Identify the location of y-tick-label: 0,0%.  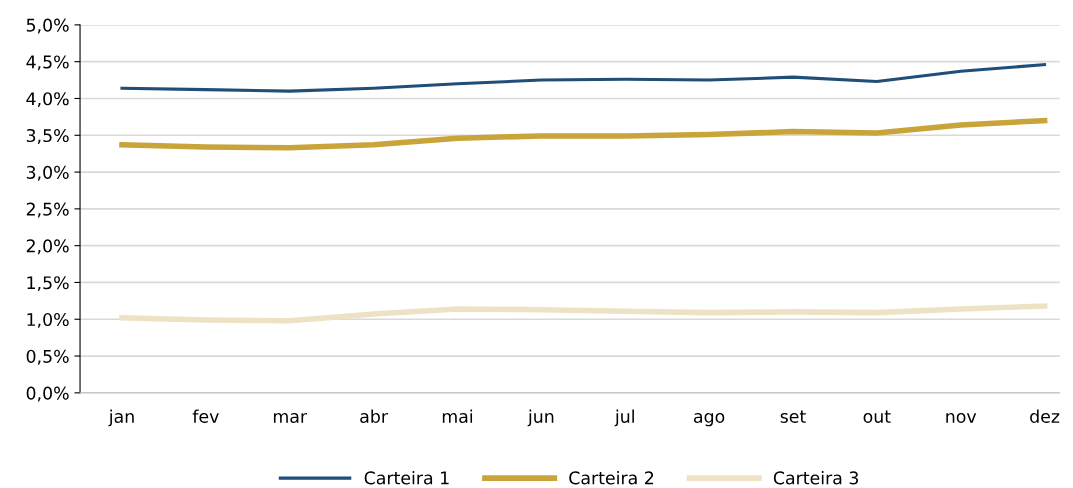
(47, 394).